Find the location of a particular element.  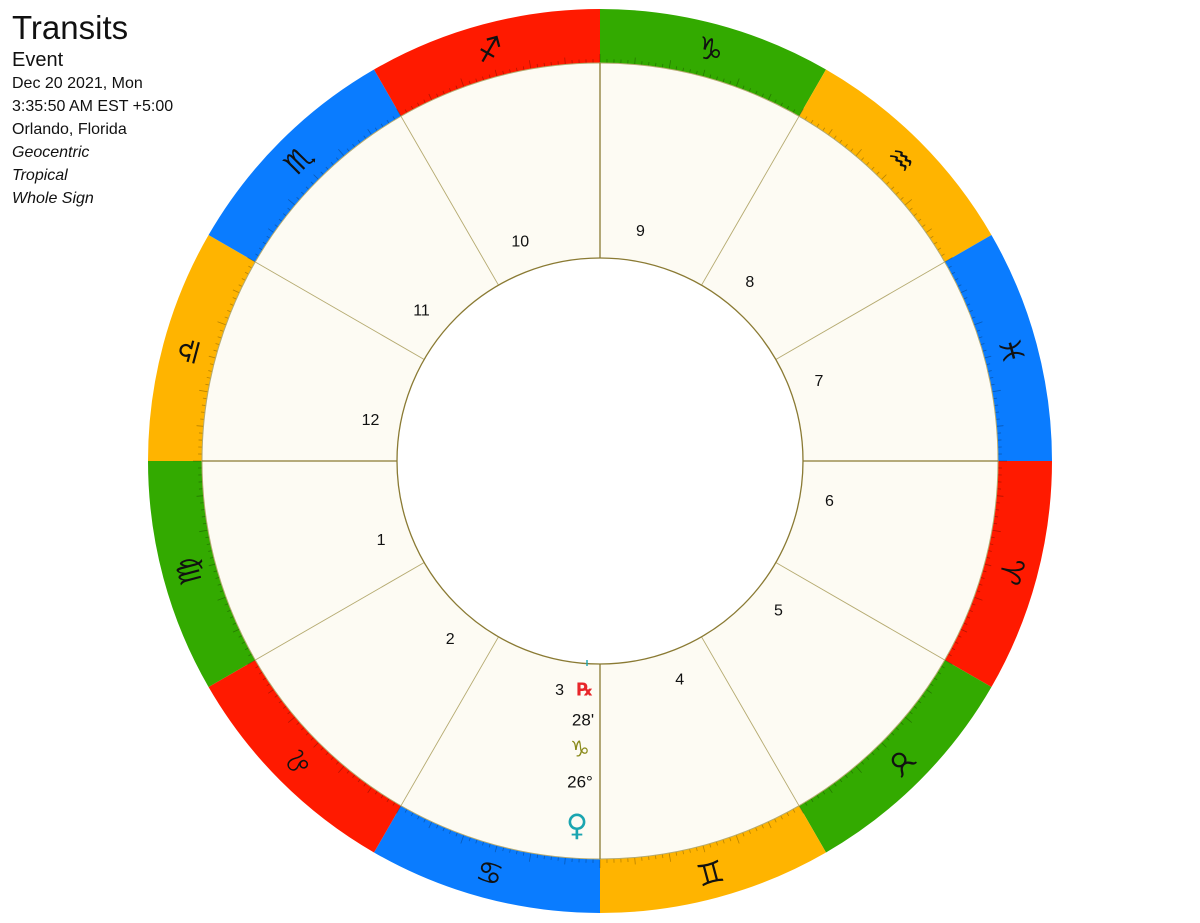

house-number-11: 11 is located at coordinates (421, 311).